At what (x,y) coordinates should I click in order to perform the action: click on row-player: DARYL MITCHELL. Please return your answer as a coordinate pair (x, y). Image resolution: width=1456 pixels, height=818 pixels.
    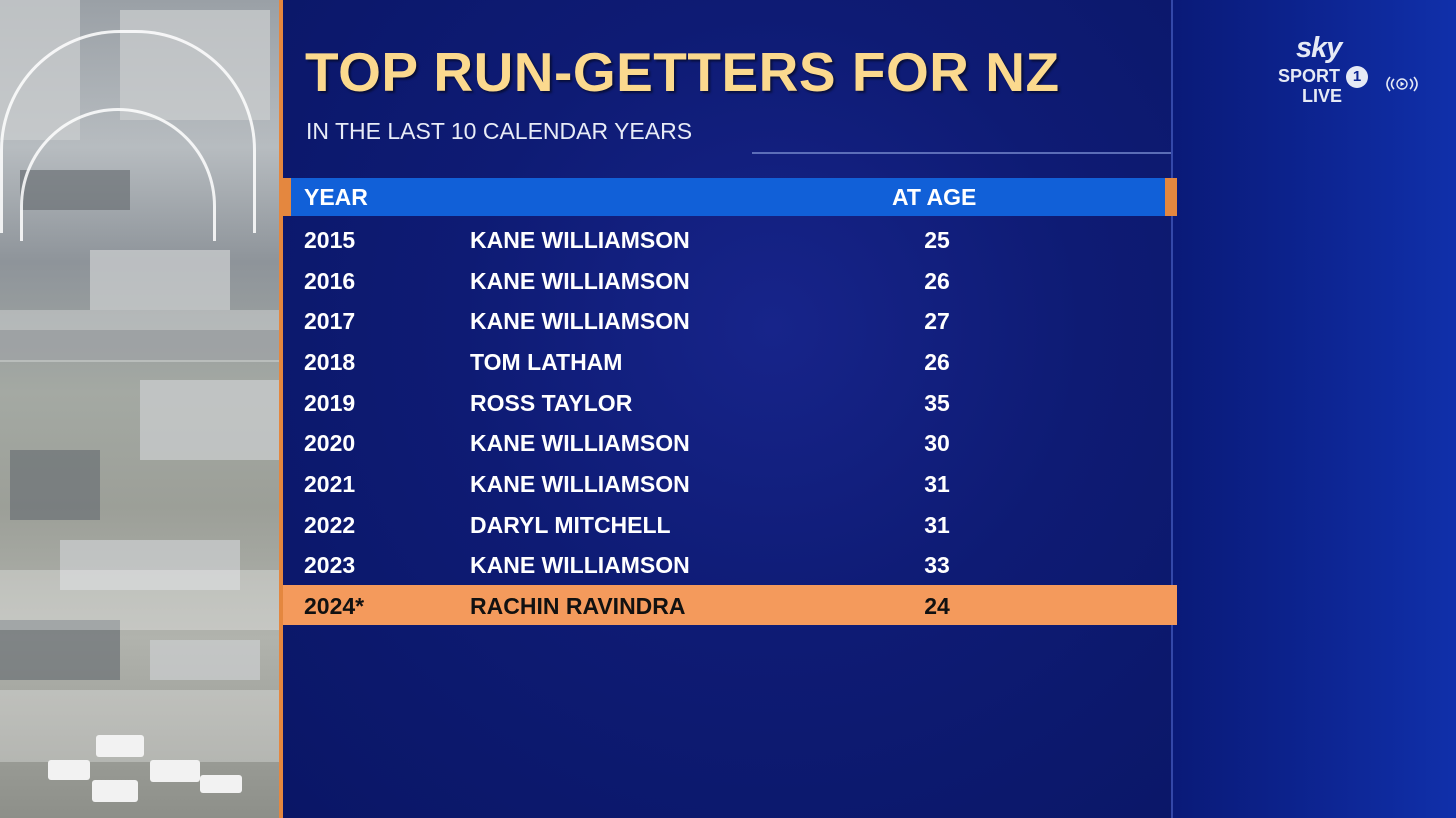
    Looking at the image, I should click on (570, 525).